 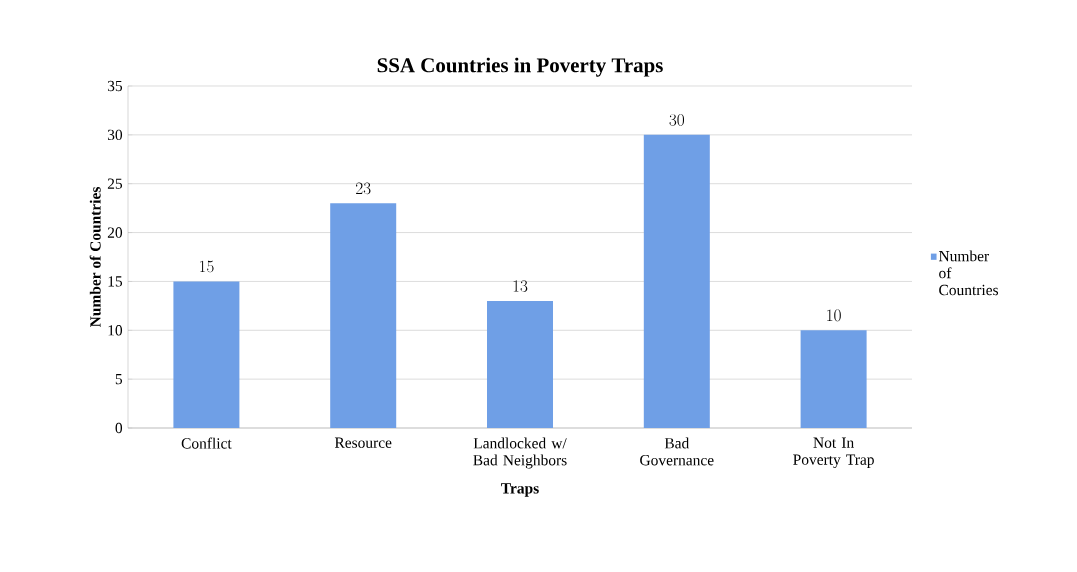 I want to click on x-axis-title: Traps, so click(x=520, y=490).